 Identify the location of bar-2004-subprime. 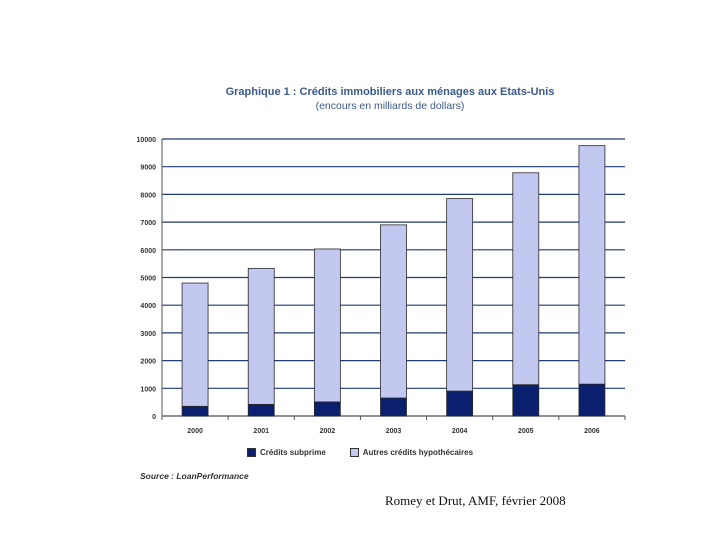
(460, 403).